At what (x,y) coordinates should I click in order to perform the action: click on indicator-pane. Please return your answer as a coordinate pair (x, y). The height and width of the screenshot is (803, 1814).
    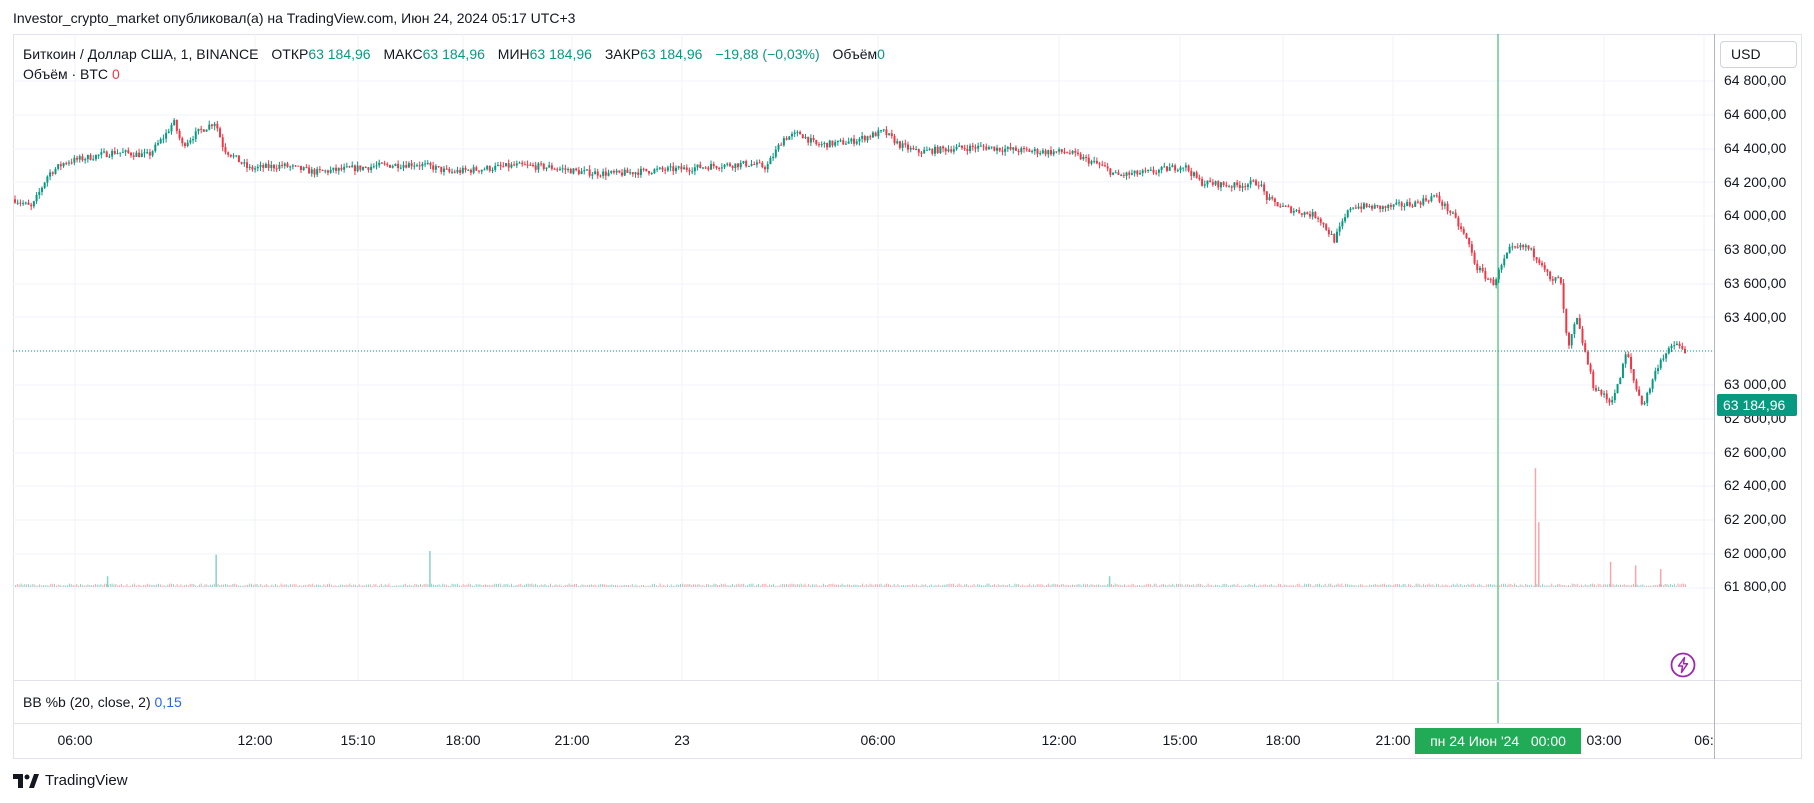
    Looking at the image, I should click on (863, 702).